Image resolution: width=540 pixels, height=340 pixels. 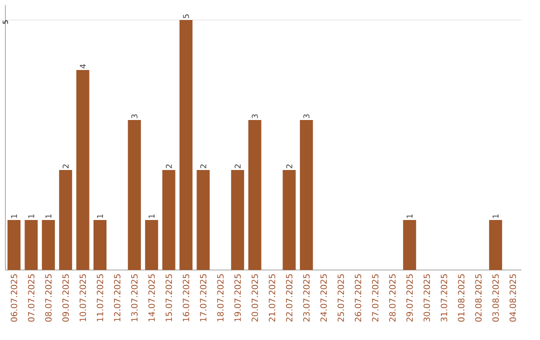 I want to click on x-tick-label: 22.07.2025, so click(x=289, y=298).